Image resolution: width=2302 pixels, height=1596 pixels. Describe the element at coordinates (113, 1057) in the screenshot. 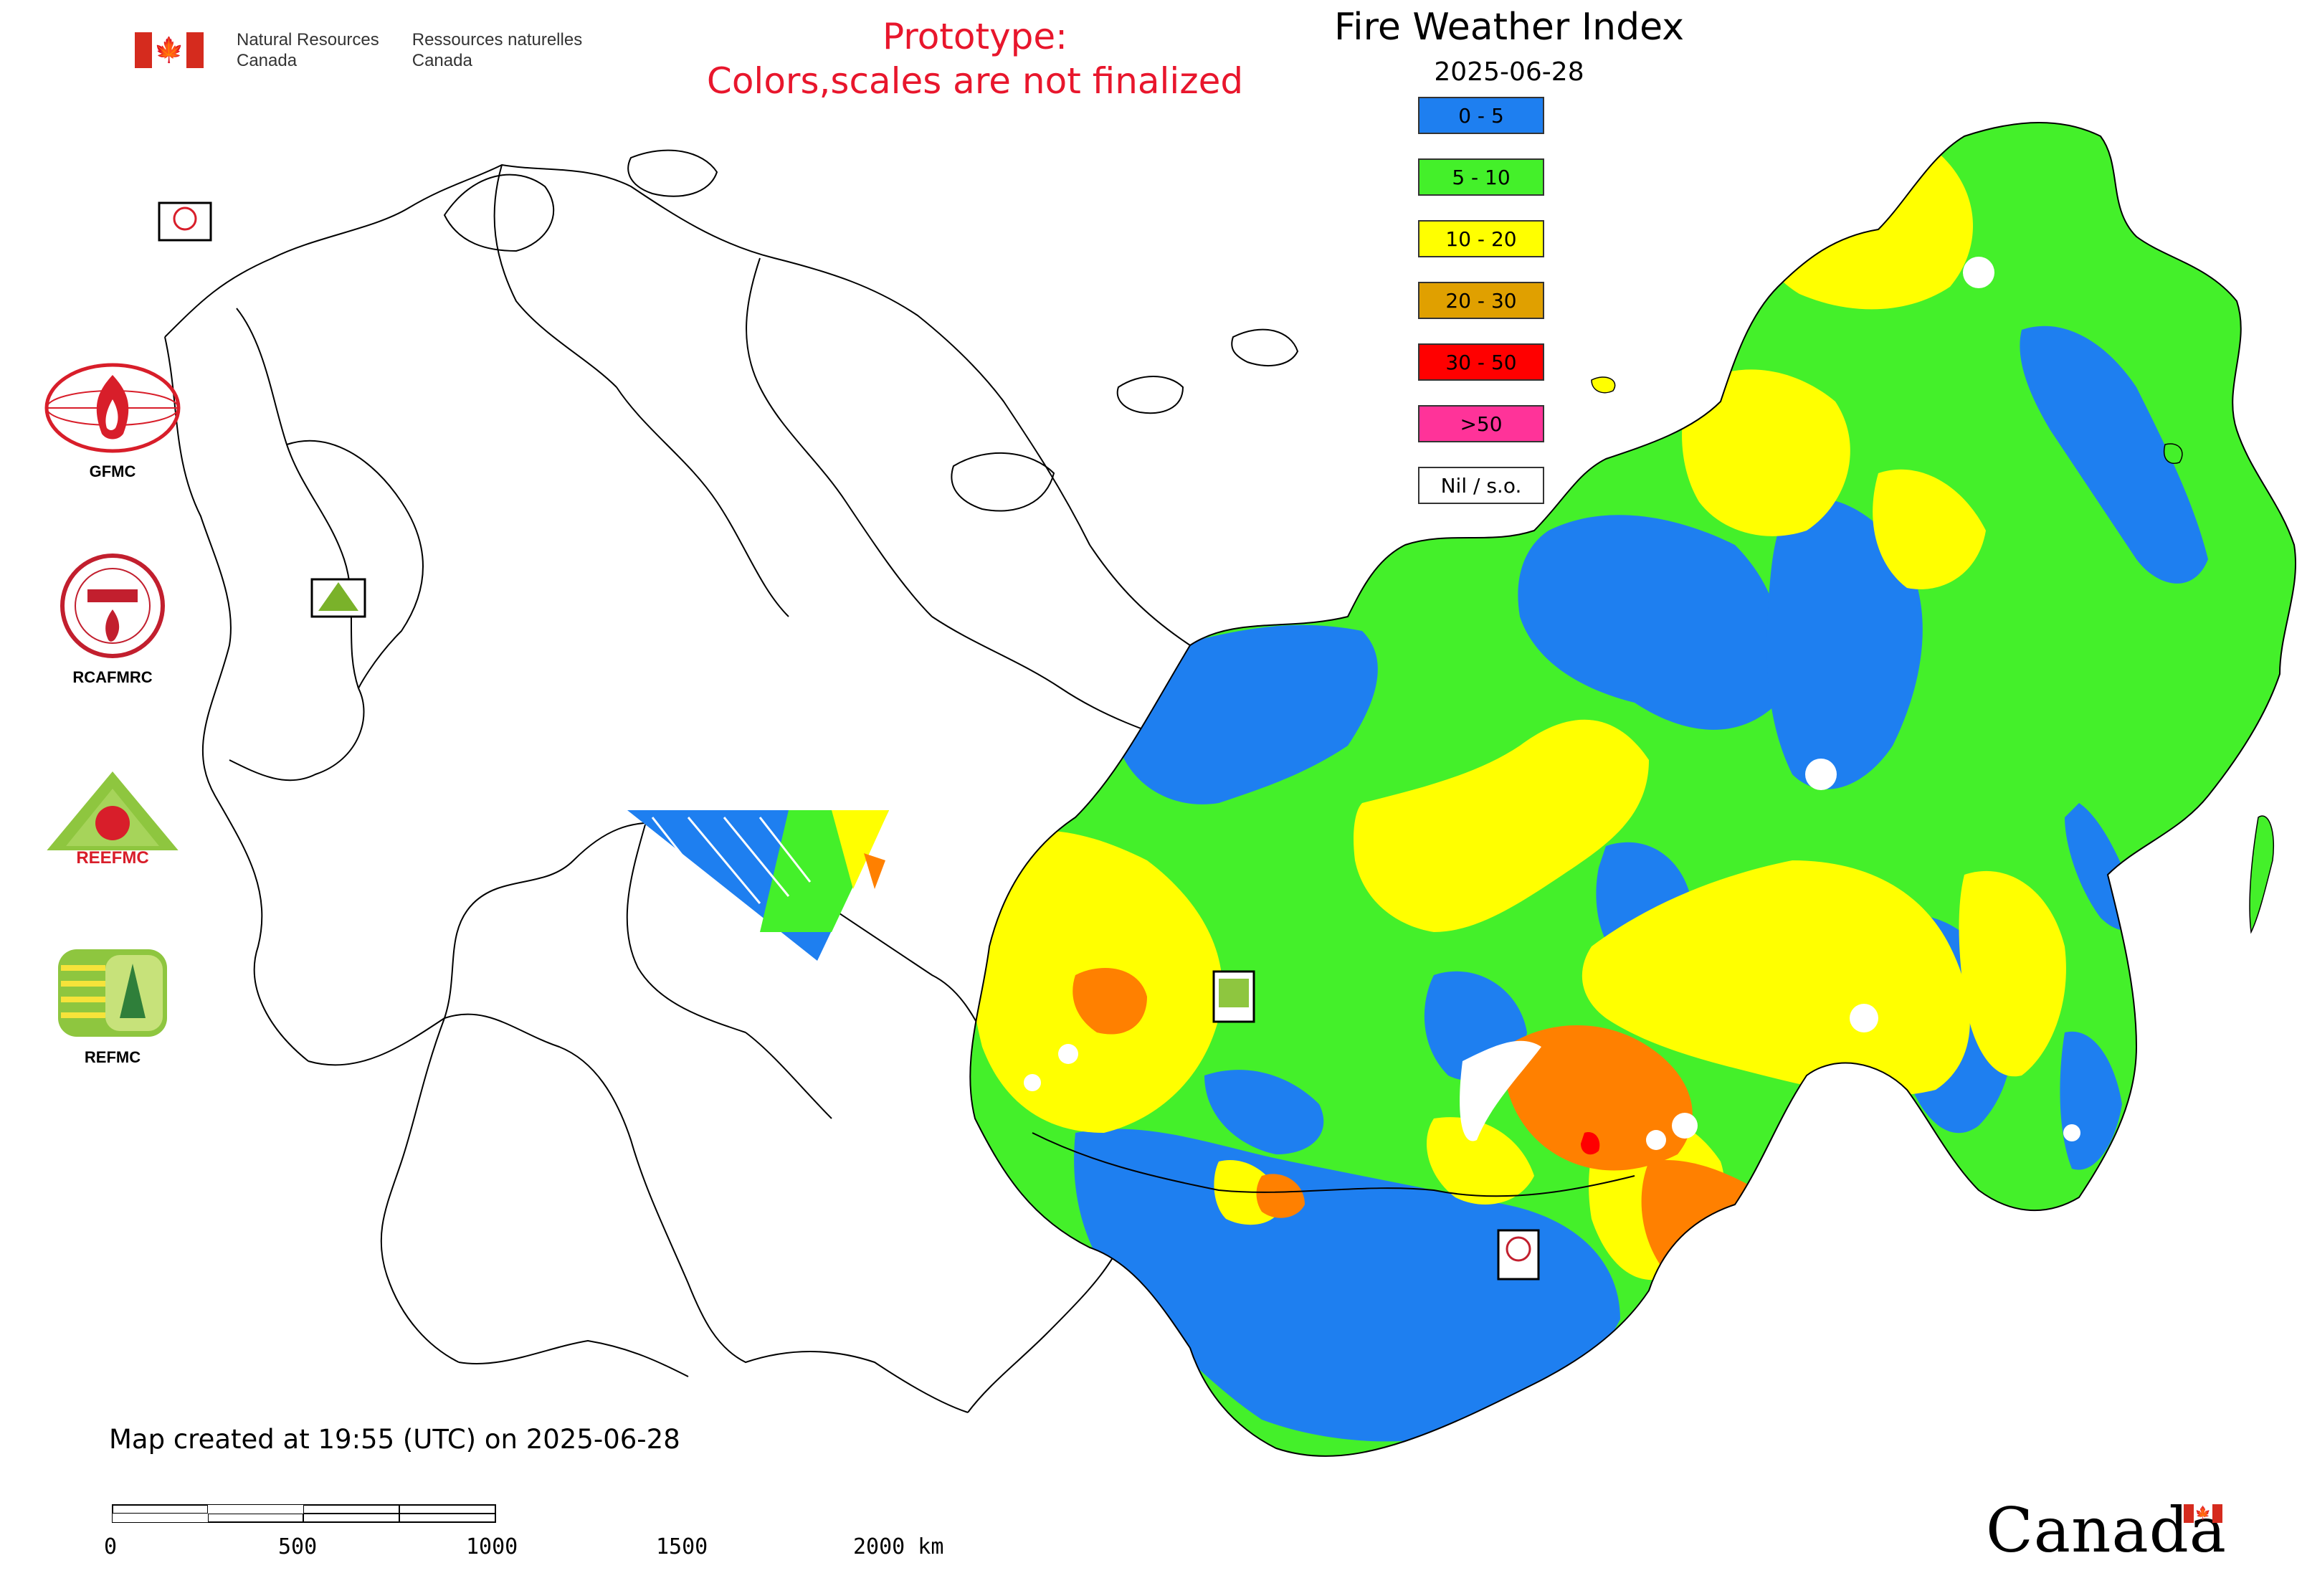

I see `refmc-label: REFMC` at that location.